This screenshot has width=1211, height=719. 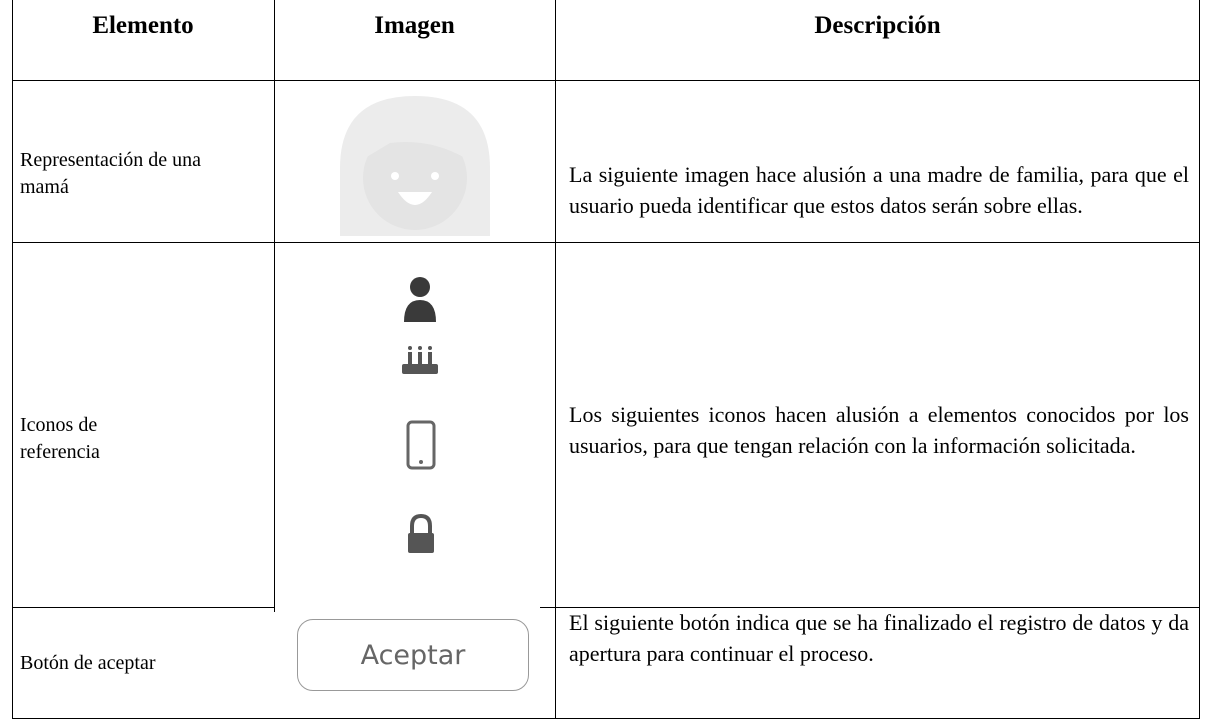 What do you see at coordinates (60, 438) in the screenshot?
I see `element-name: Iconos de referencia` at bounding box center [60, 438].